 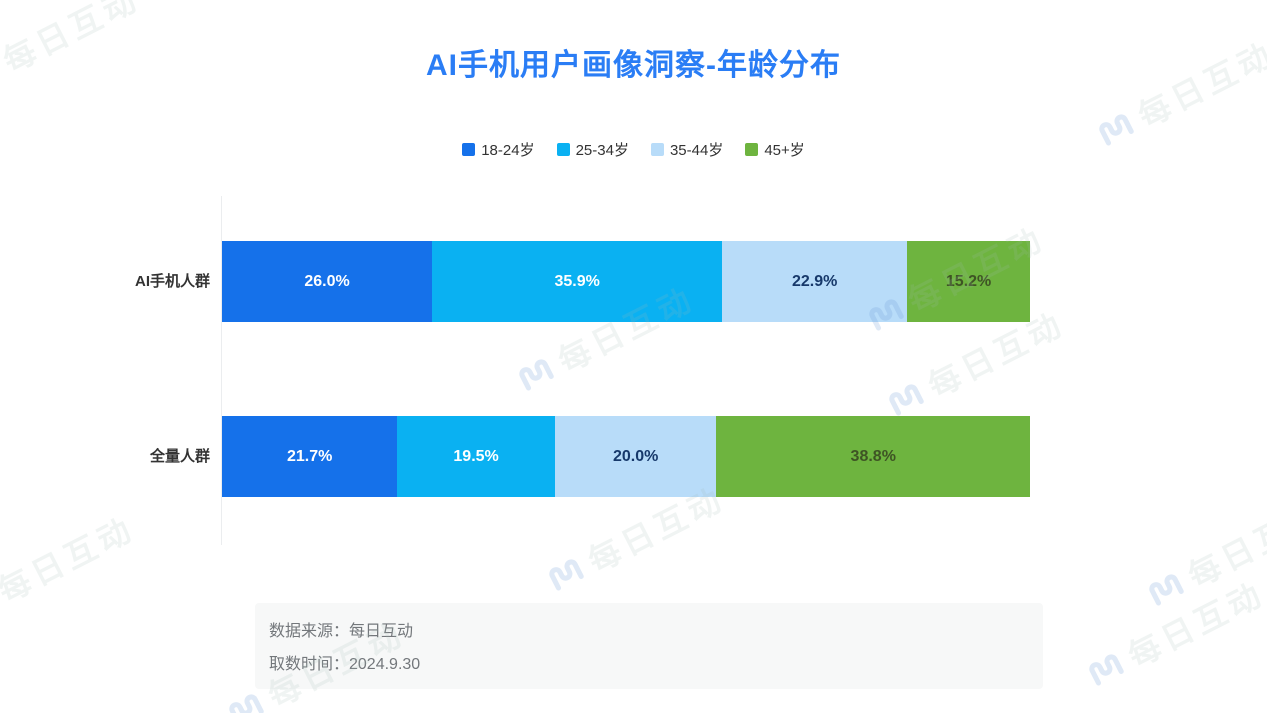 What do you see at coordinates (179, 456) in the screenshot?
I see `category-label-1: 全量人群` at bounding box center [179, 456].